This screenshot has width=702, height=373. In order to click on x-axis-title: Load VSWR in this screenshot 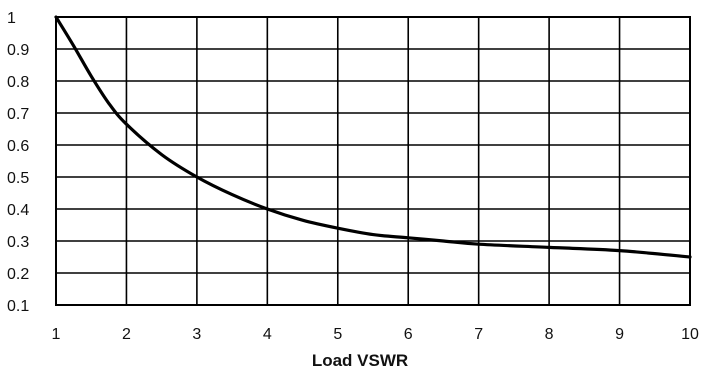, I will do `click(360, 360)`.